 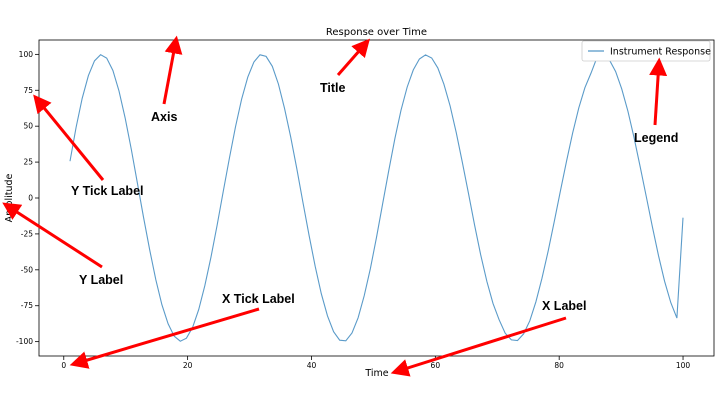 I want to click on annotation-arrow-x-label, so click(x=478, y=346).